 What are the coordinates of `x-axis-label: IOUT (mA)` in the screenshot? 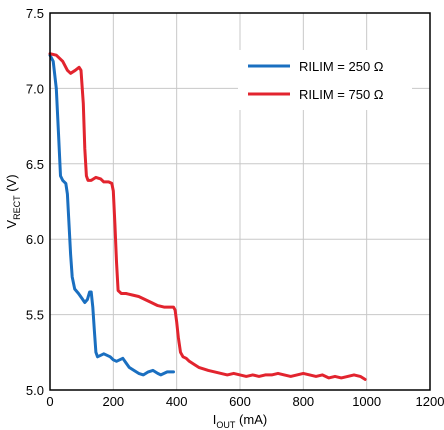 It's located at (240, 421).